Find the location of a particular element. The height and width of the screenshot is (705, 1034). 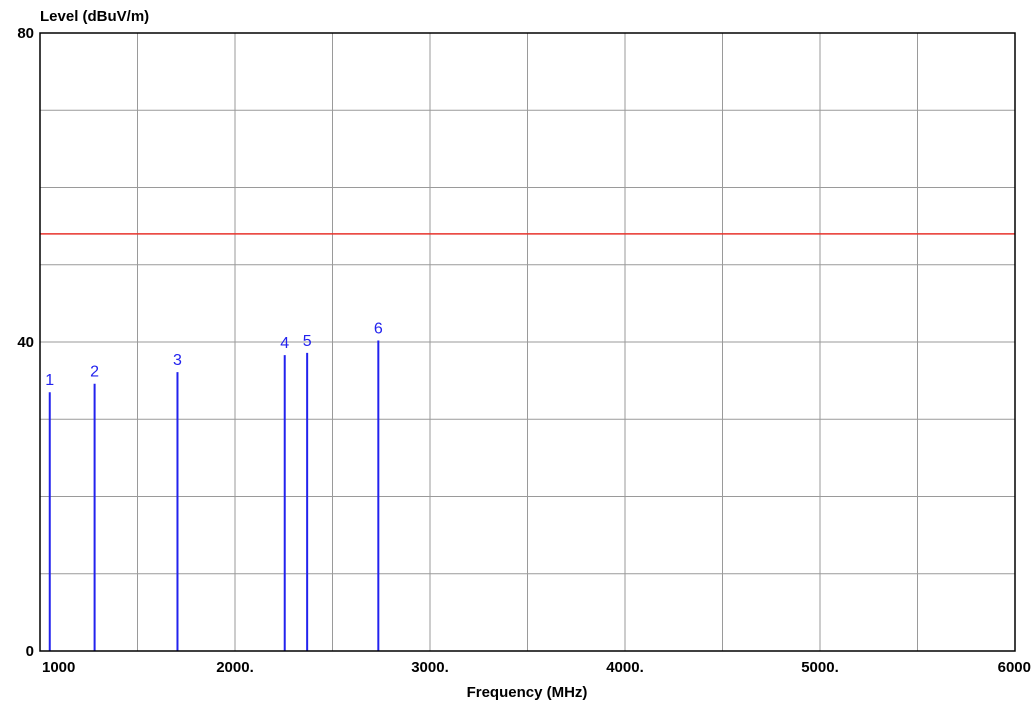

x-tick-label: 2000. is located at coordinates (235, 667).